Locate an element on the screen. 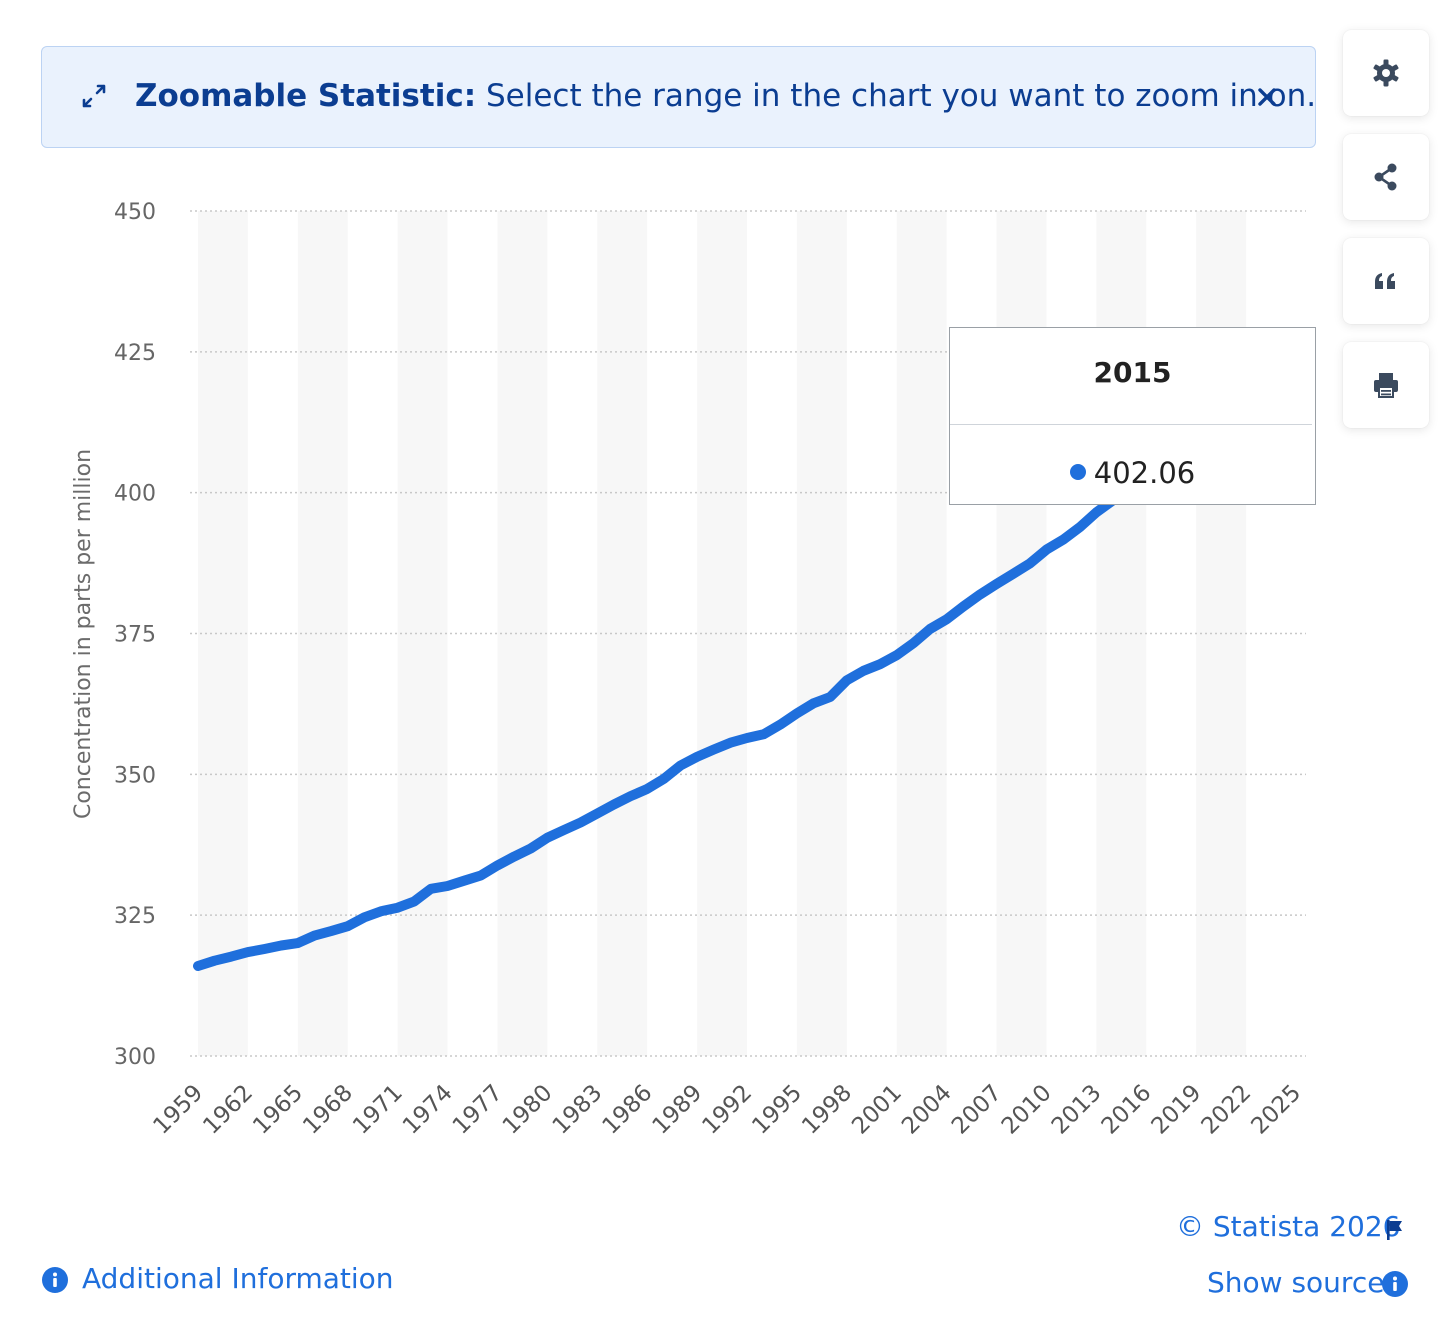 The image size is (1456, 1319). show-source-link: Show source is located at coordinates (1296, 1282).